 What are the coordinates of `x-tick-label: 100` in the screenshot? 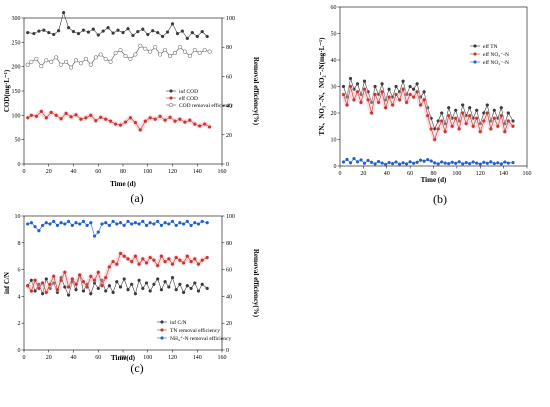 It's located at (456, 174).